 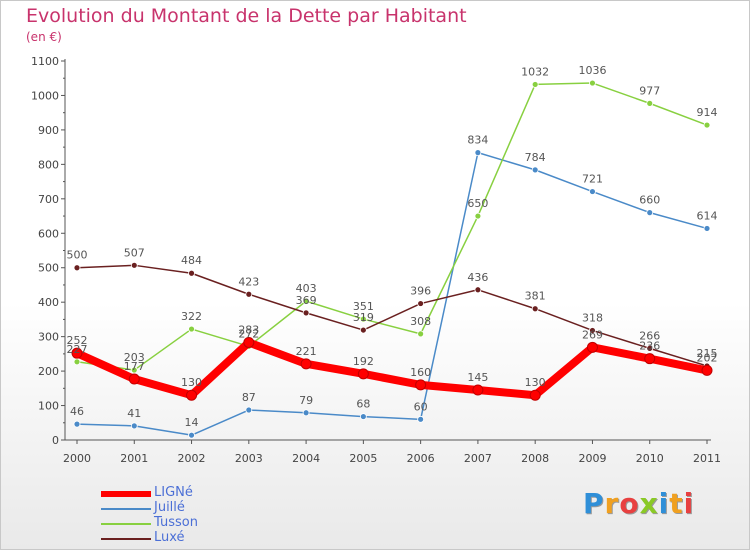 I want to click on data-label: 283, so click(x=248, y=329).